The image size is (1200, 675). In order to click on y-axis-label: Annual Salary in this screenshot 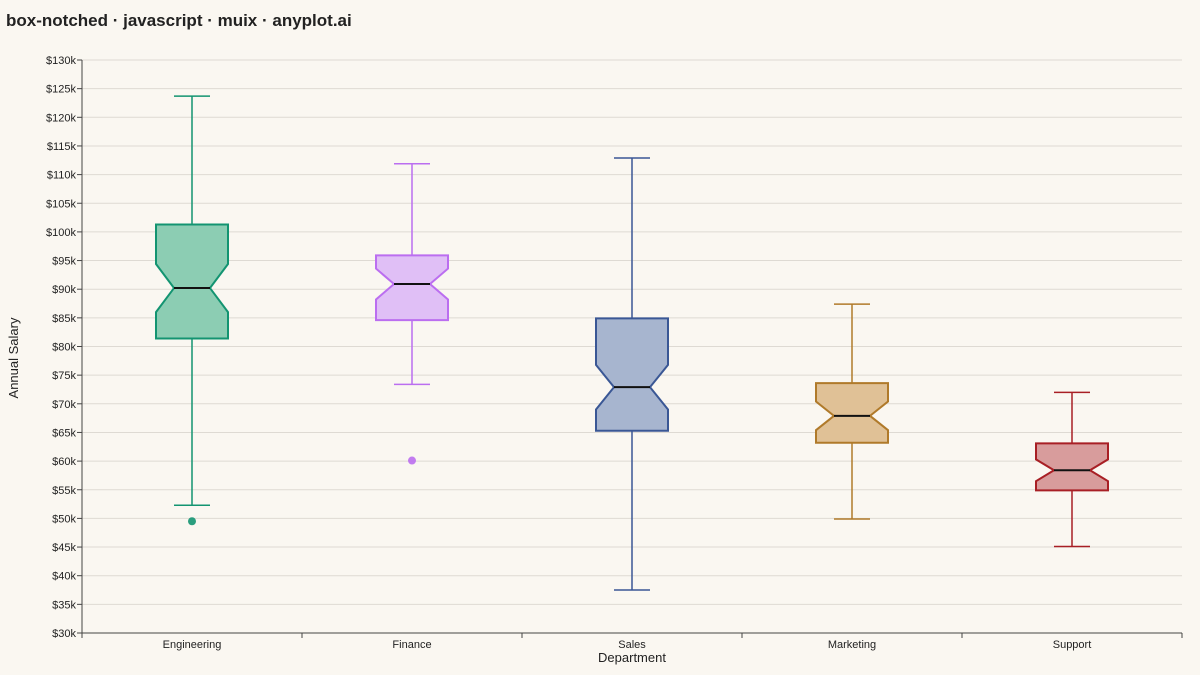, I will do `click(13, 357)`.